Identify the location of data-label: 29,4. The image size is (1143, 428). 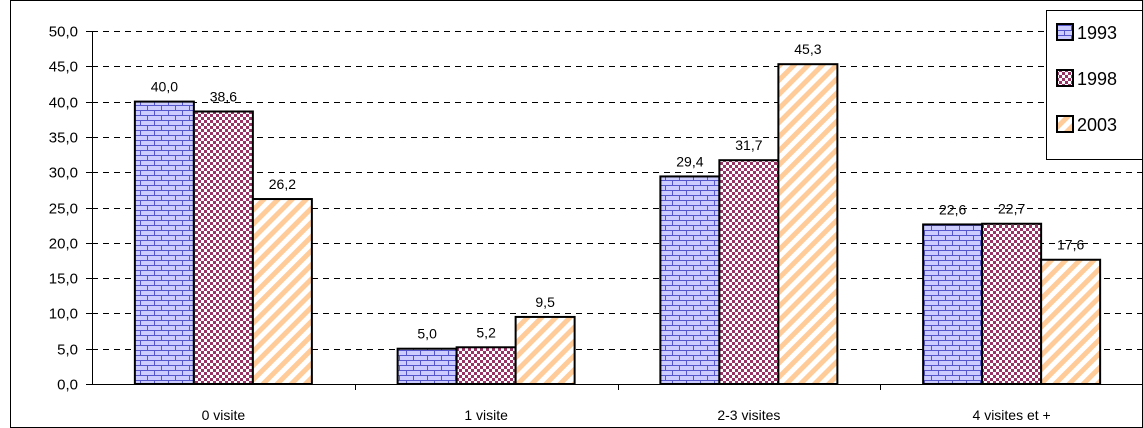
(689, 161).